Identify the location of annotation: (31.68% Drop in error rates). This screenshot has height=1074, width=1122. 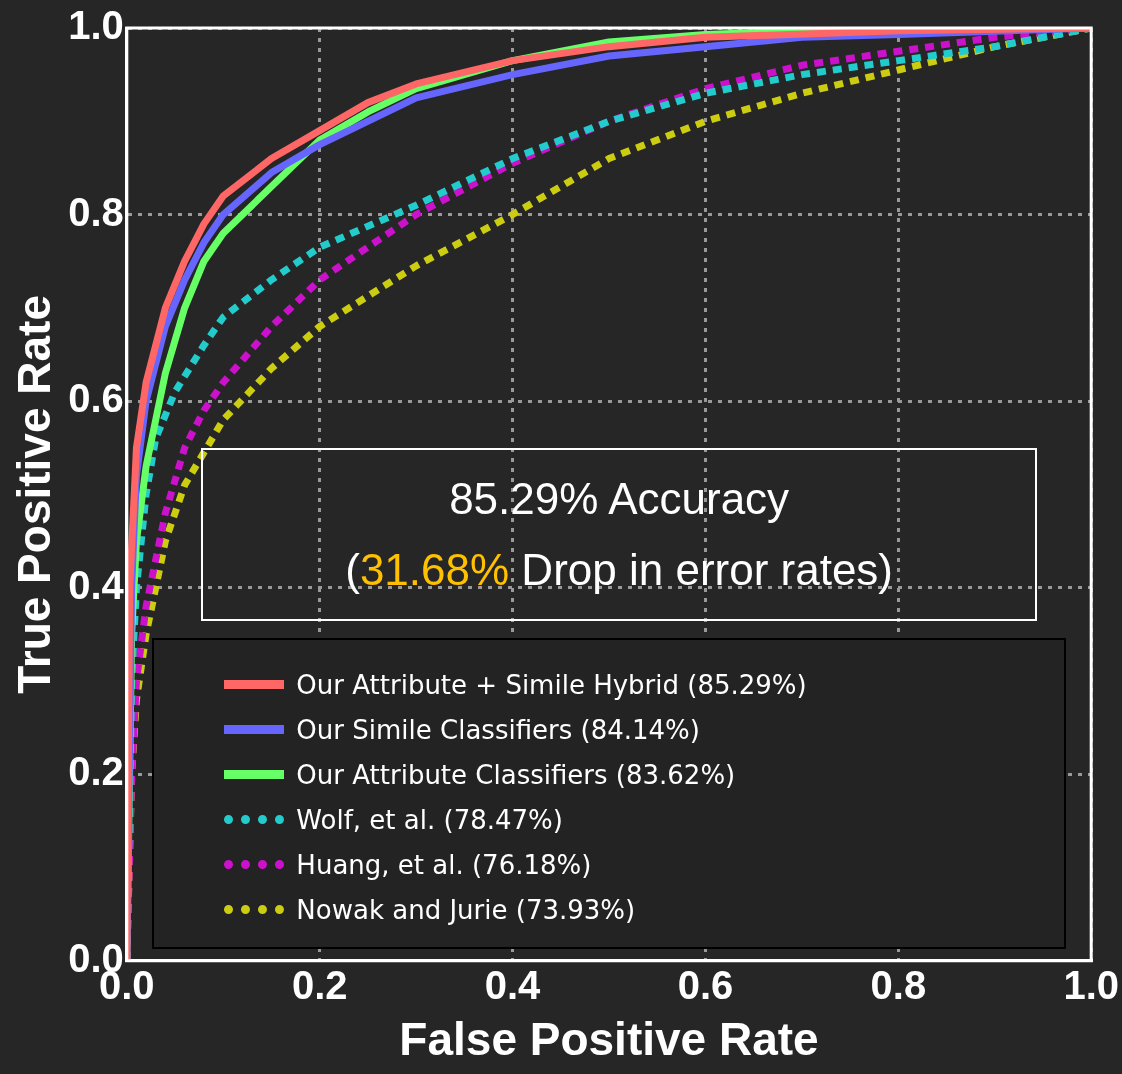
(619, 569).